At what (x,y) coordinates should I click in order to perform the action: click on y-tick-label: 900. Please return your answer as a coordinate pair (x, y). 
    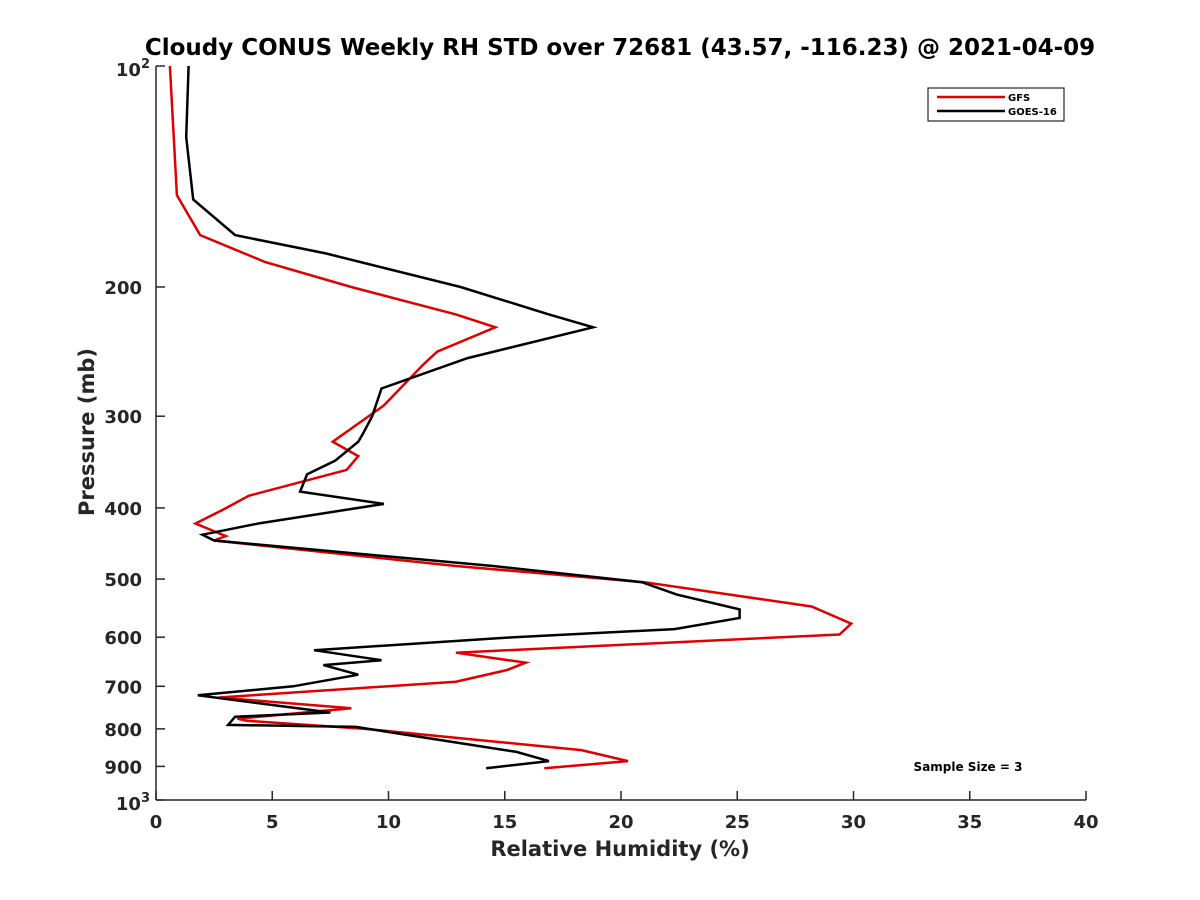
    Looking at the image, I should click on (123, 767).